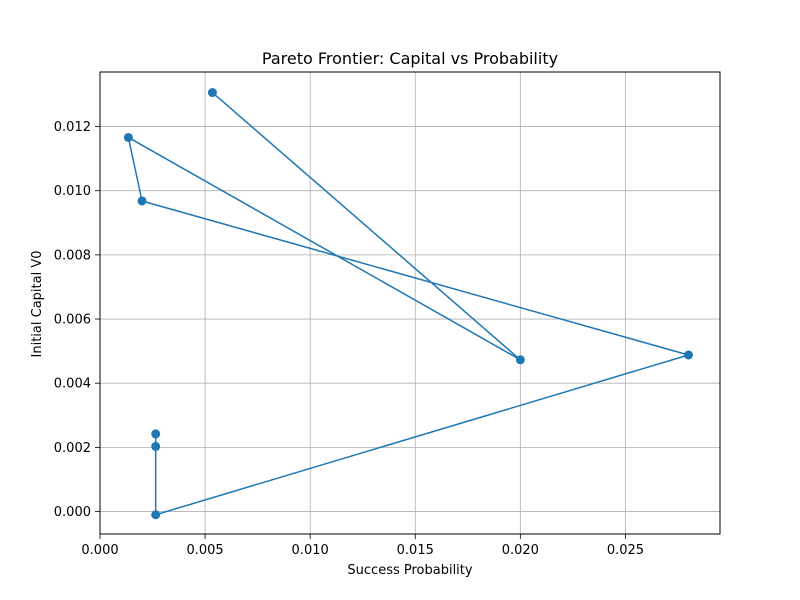 The image size is (800, 600). What do you see at coordinates (410, 58) in the screenshot?
I see `chart-title: Pareto Frontier: Capital vs Probability` at bounding box center [410, 58].